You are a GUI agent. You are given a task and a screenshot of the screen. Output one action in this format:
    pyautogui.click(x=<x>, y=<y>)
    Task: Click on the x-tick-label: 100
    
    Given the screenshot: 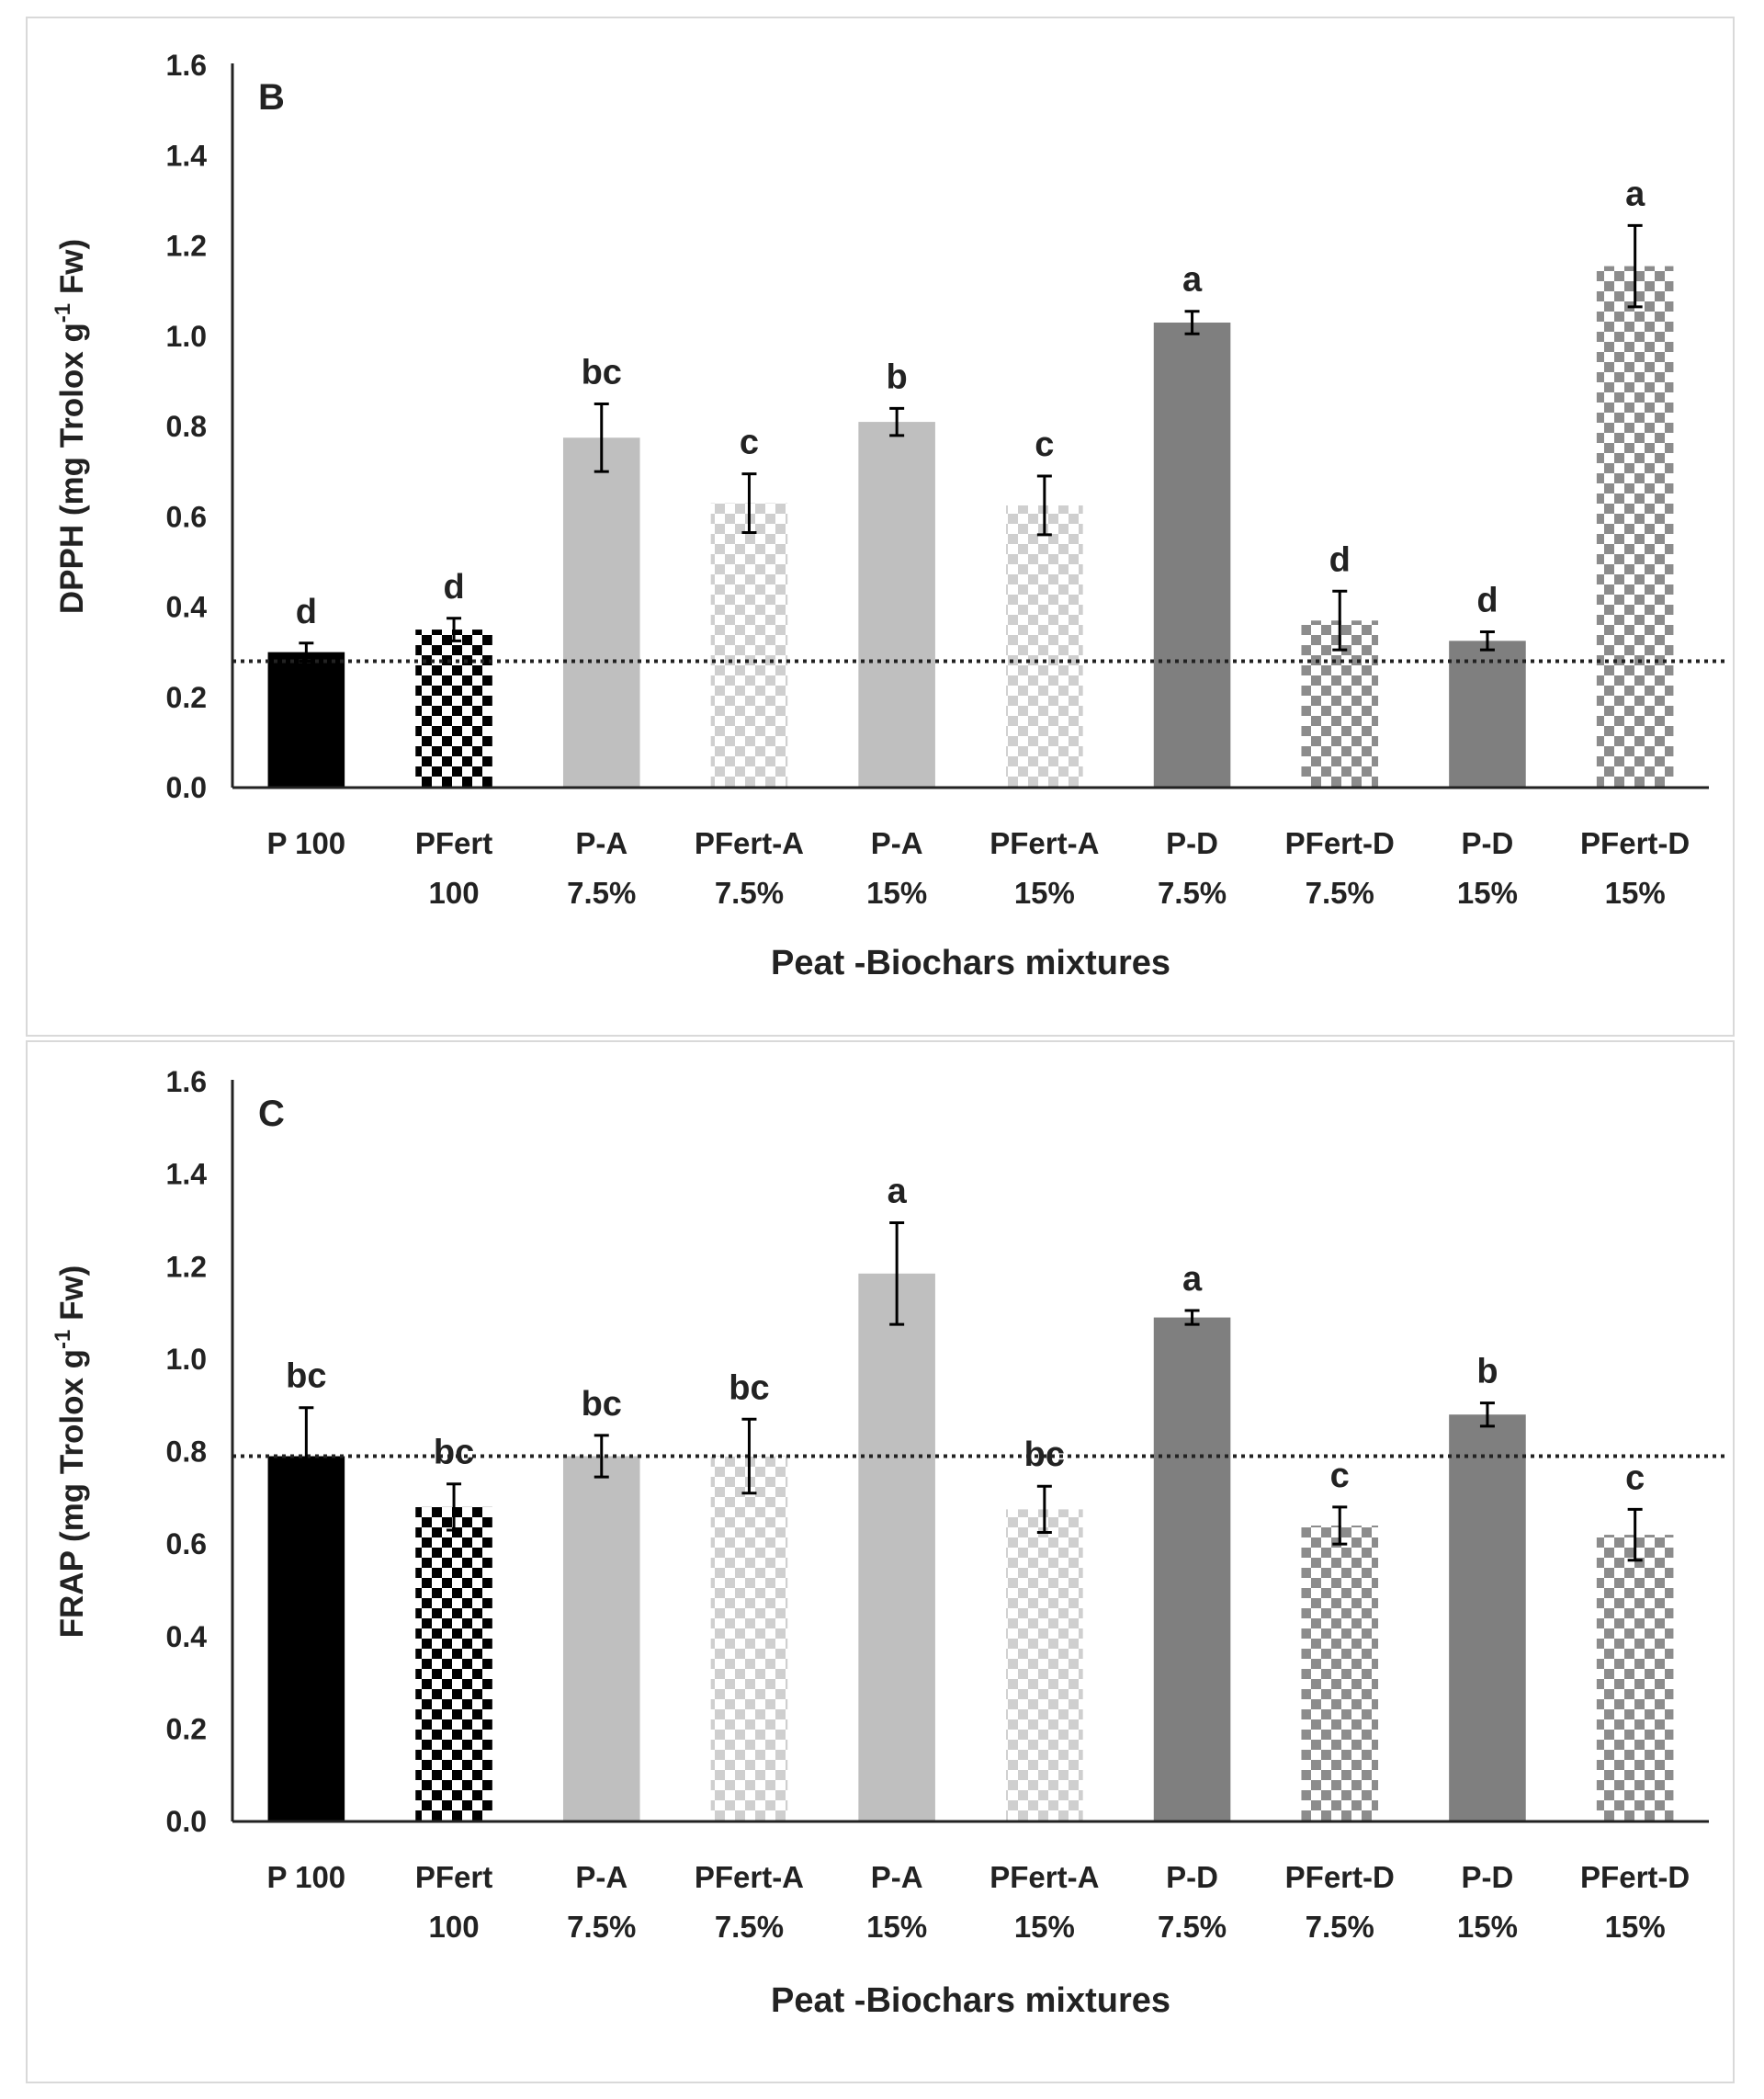 What is the action you would take?
    pyautogui.click(x=455, y=1927)
    